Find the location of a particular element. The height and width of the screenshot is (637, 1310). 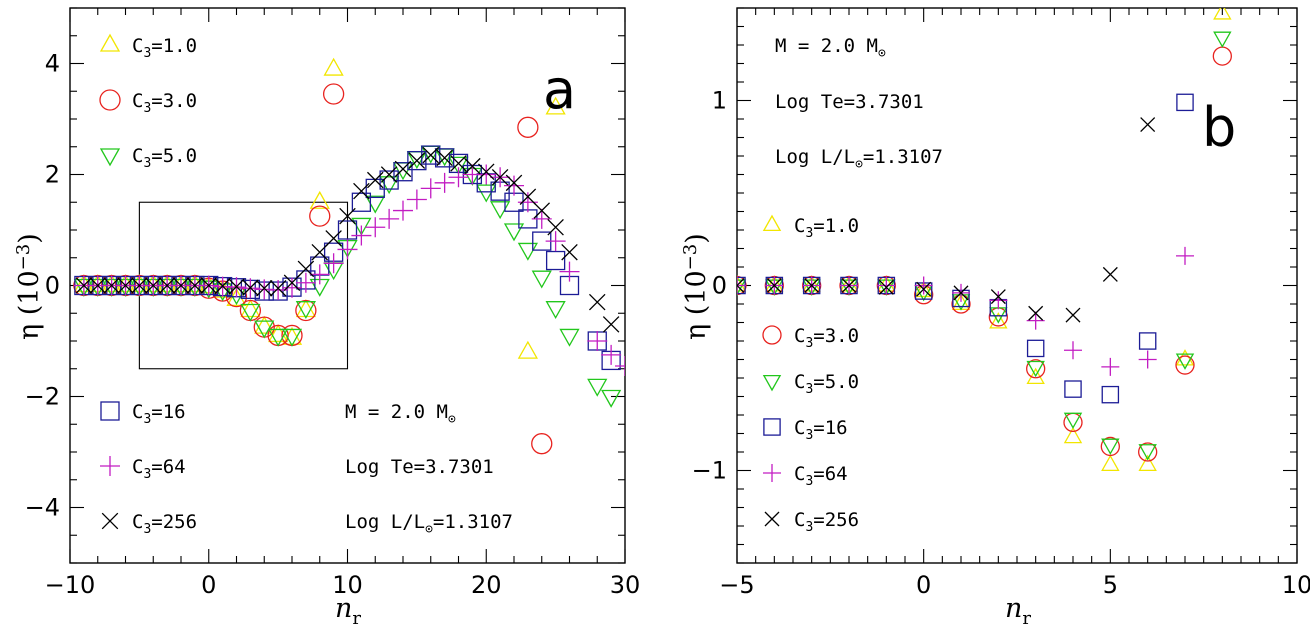

x-tick-label: 20 is located at coordinates (486, 585).